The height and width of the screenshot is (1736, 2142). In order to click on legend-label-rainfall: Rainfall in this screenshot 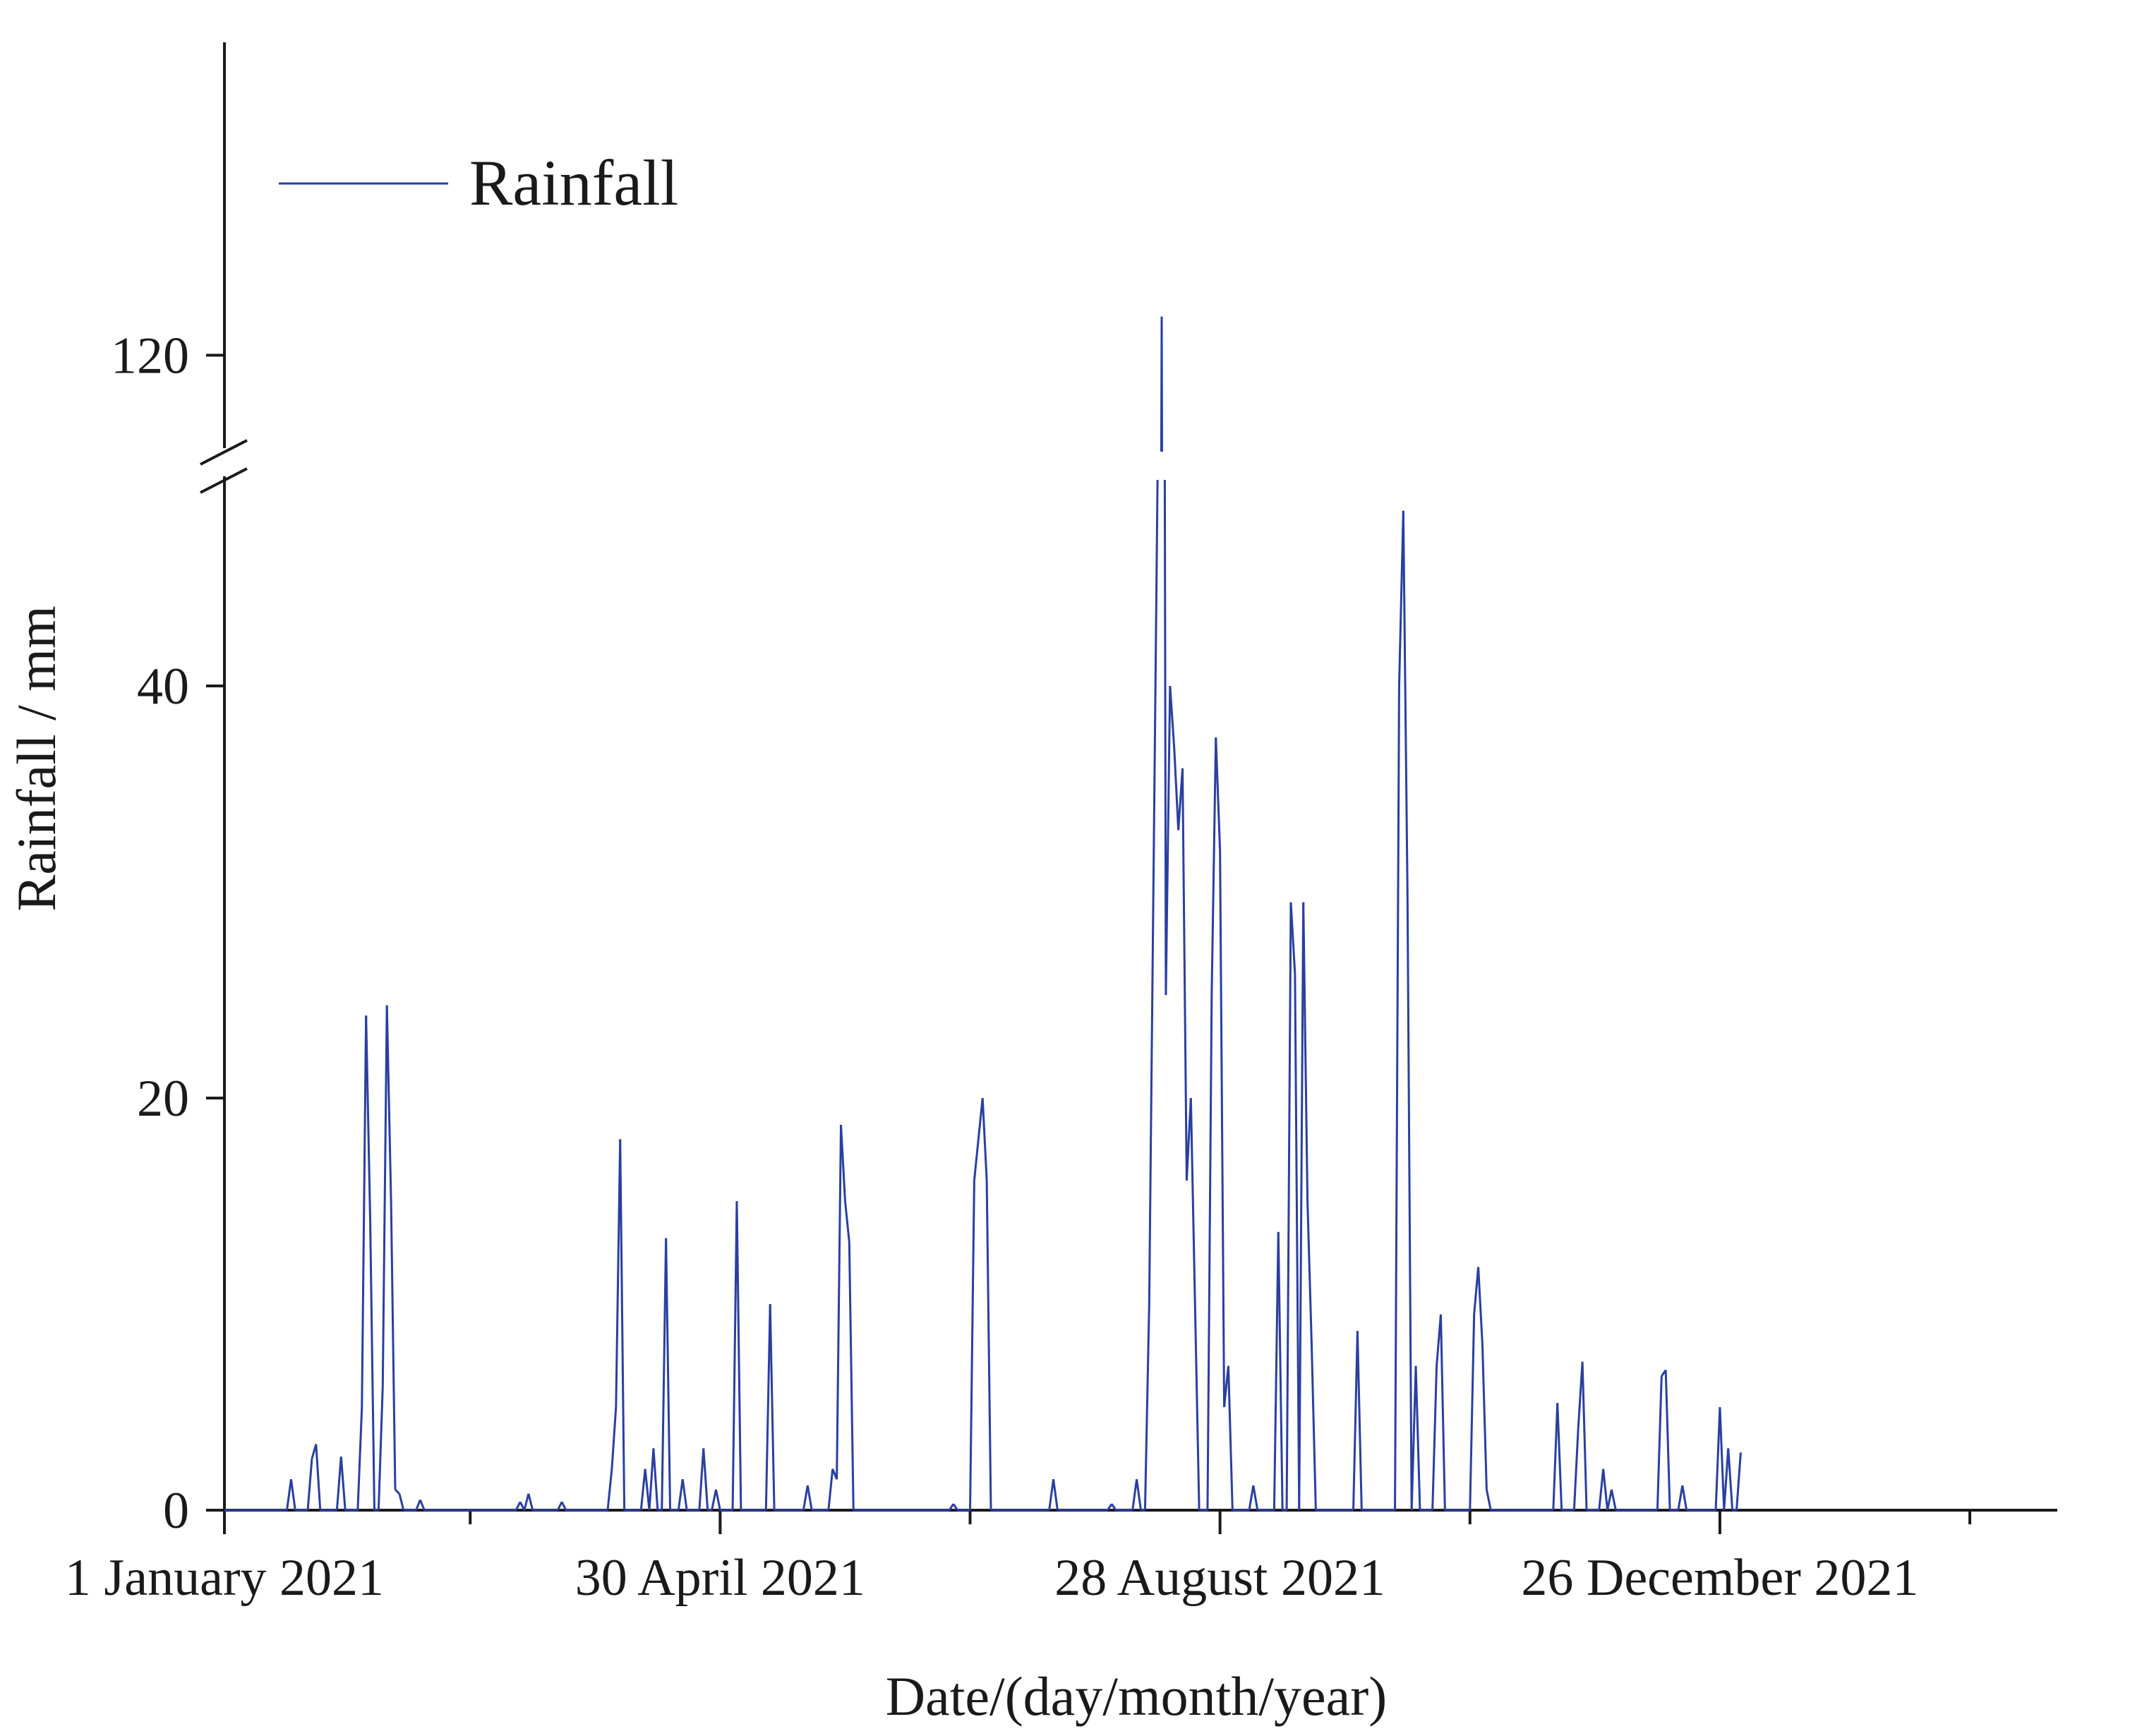, I will do `click(573, 183)`.